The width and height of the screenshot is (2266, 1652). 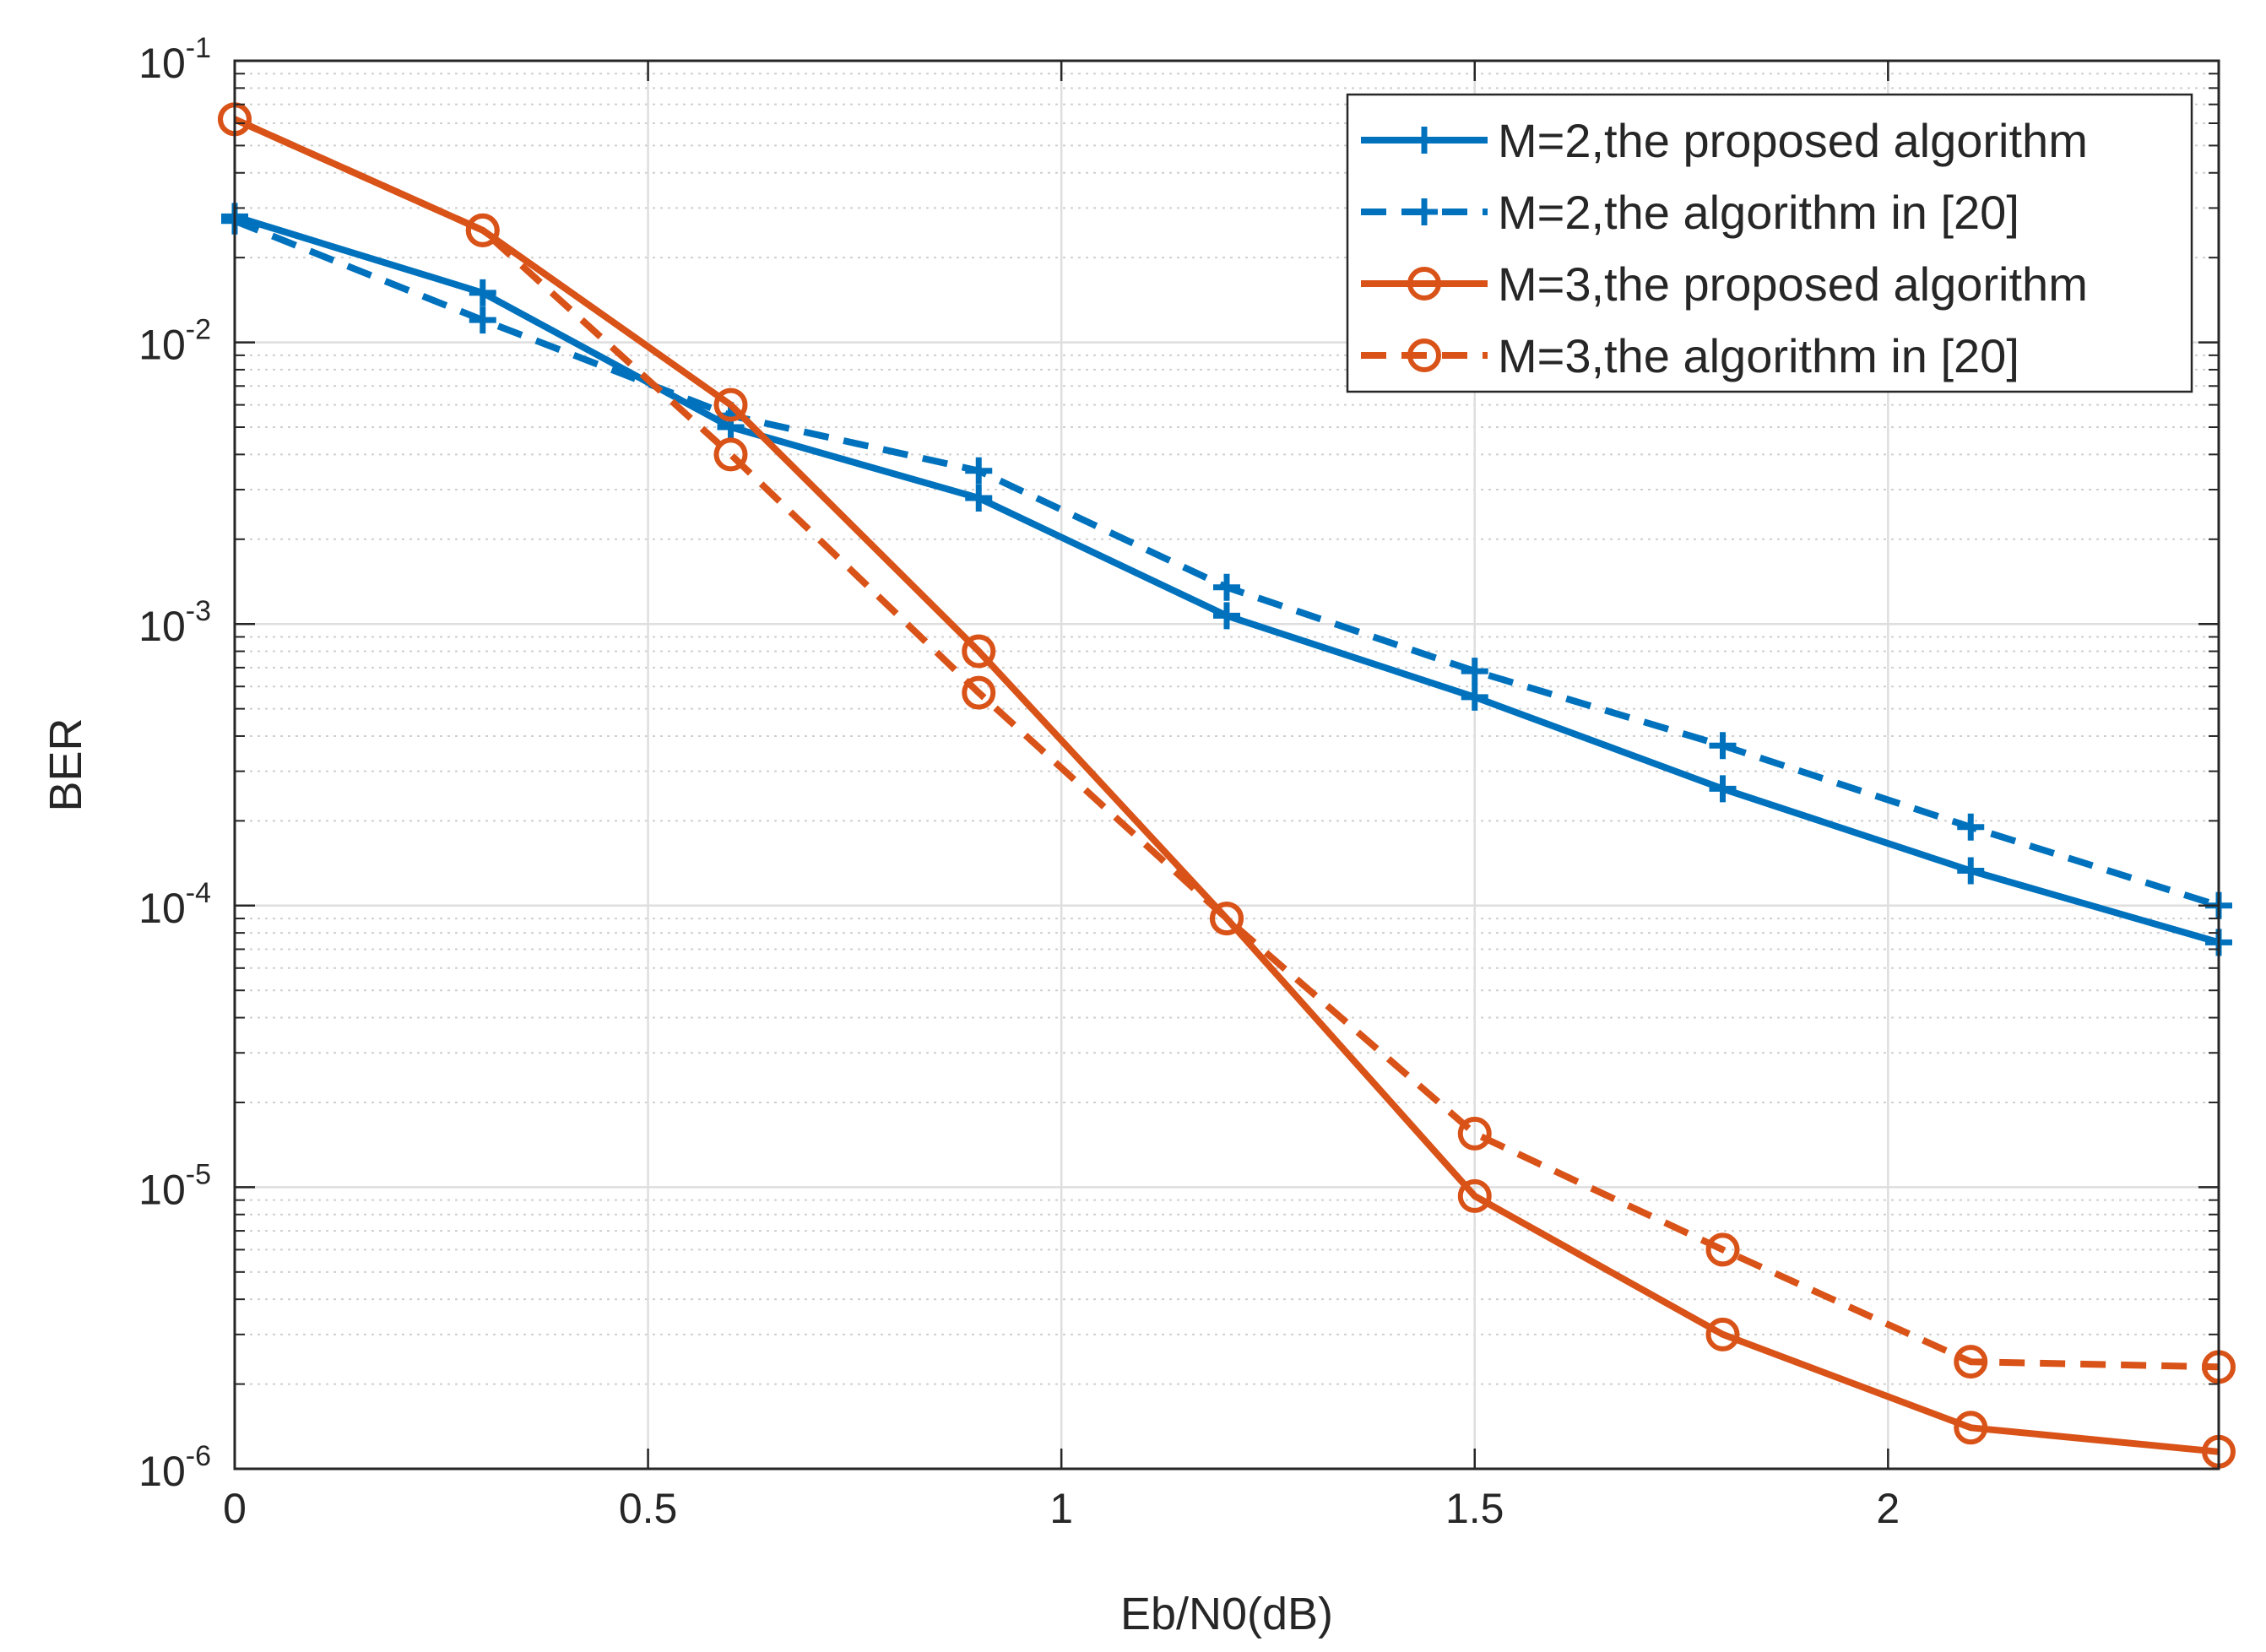 I want to click on y-tick-label: 10⁻³, so click(x=174, y=622).